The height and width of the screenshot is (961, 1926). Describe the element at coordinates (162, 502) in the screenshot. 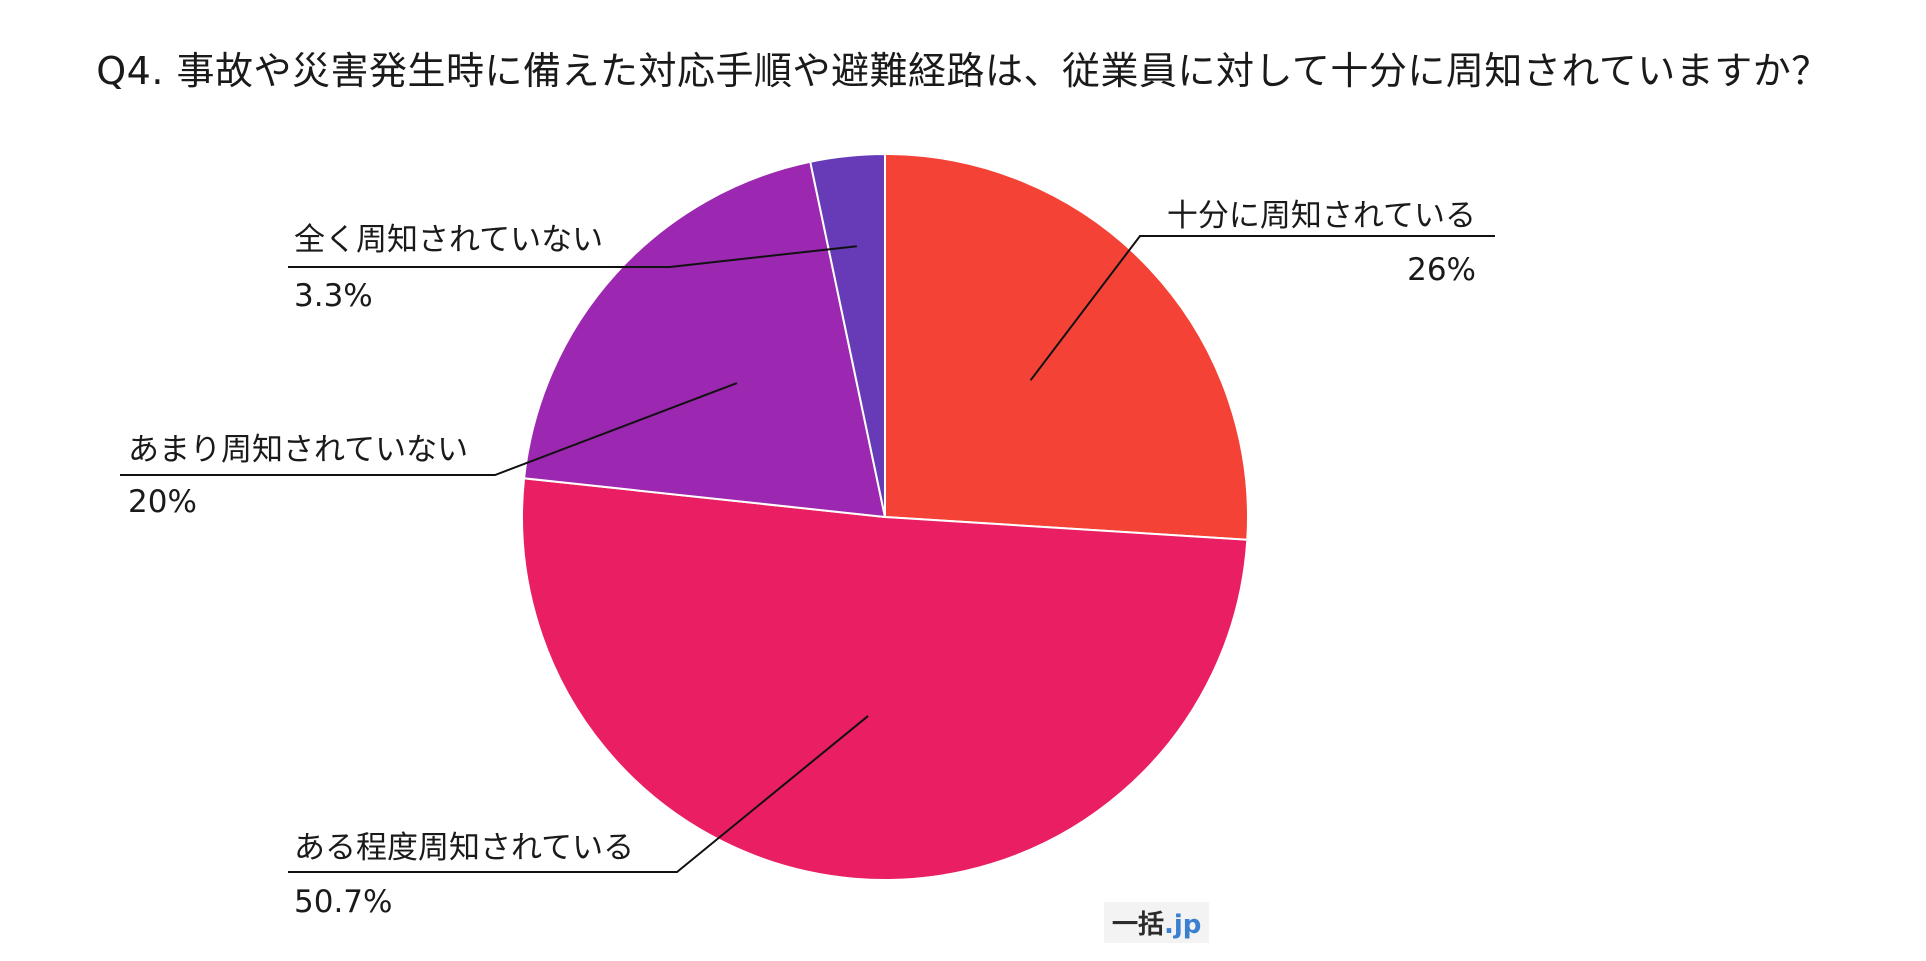

I see `slice-value-3: 20%` at that location.